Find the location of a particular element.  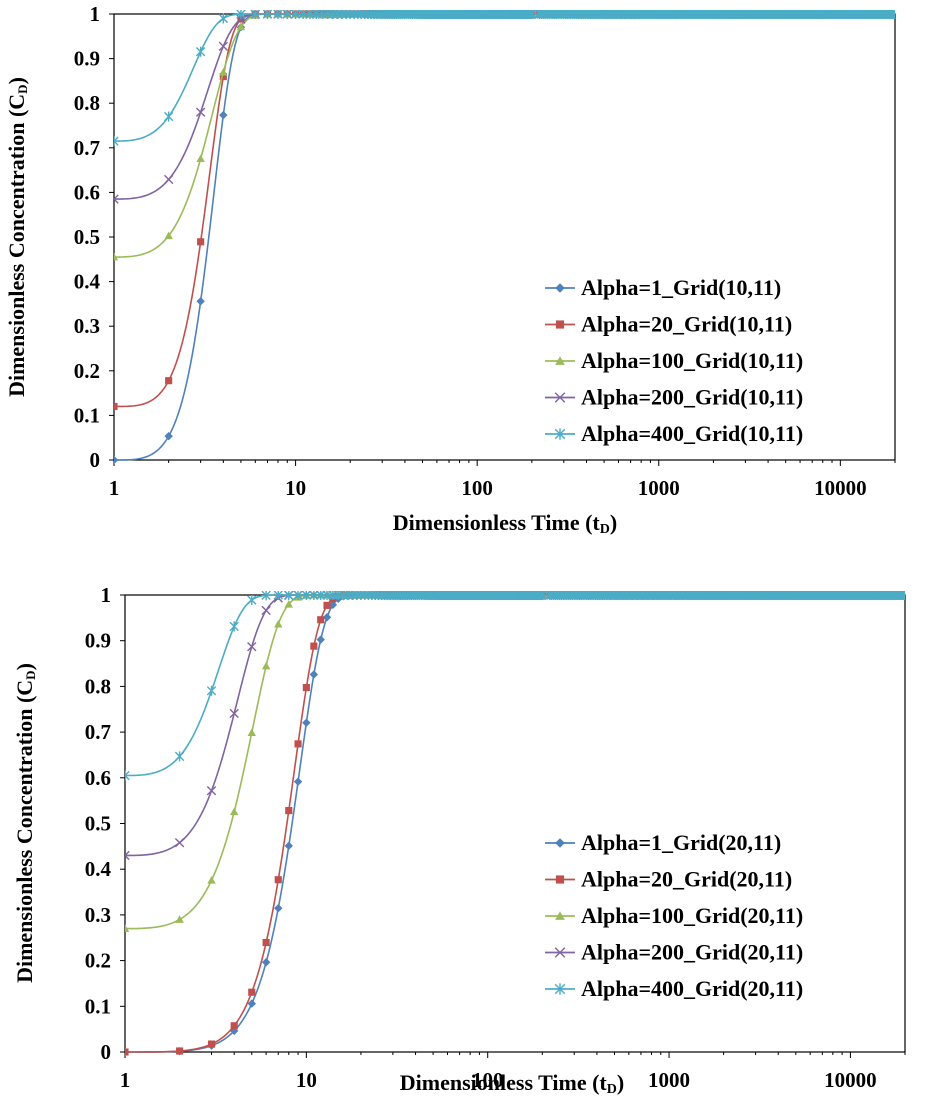

legend-label-4: Alpha=400_Grid(20,11) is located at coordinates (692, 988).